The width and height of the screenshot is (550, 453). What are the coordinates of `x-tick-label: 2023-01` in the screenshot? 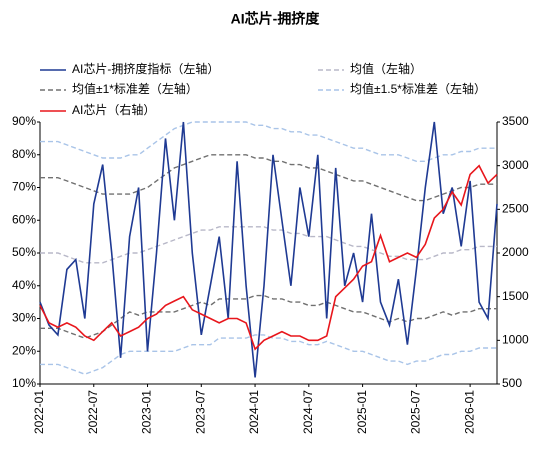 It's located at (147, 412).